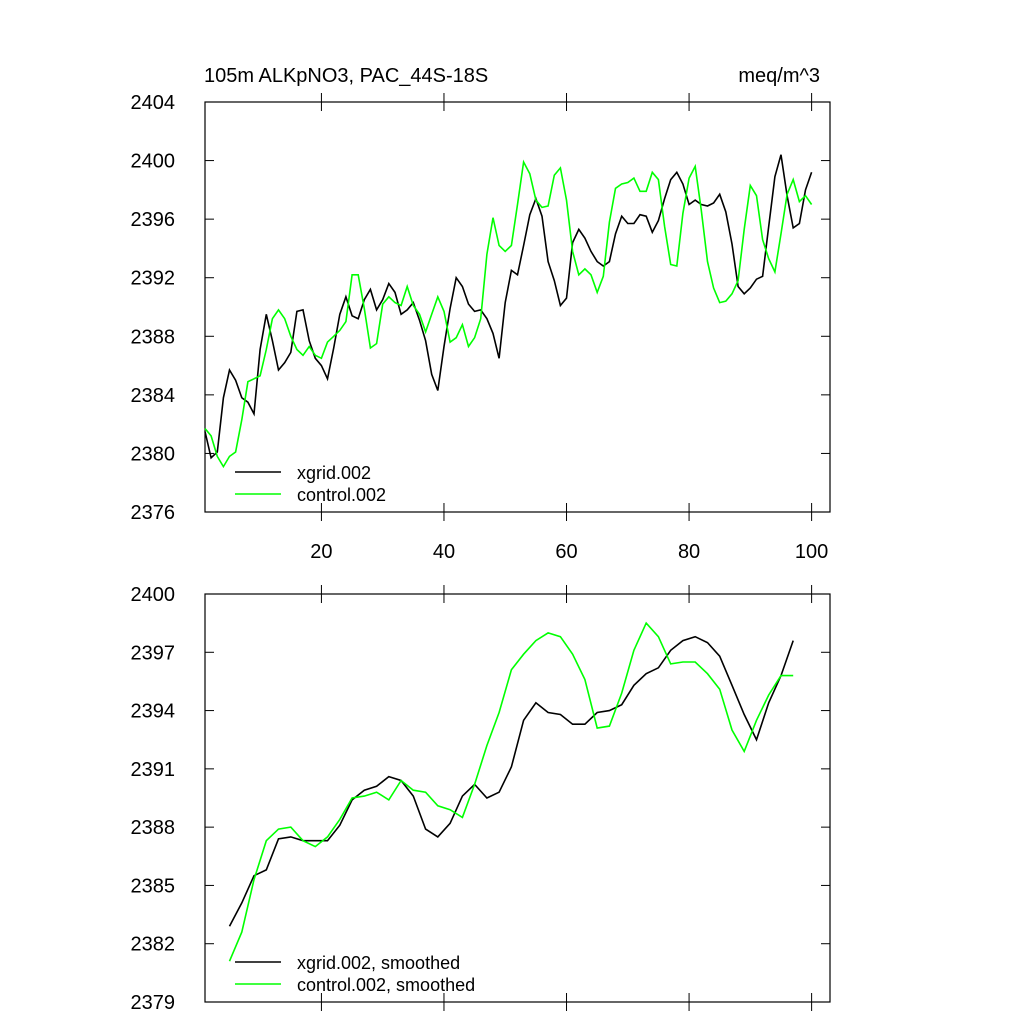  What do you see at coordinates (346, 76) in the screenshot?
I see `chart-title: 105m ALKpNO3, PAC_44S-18S` at bounding box center [346, 76].